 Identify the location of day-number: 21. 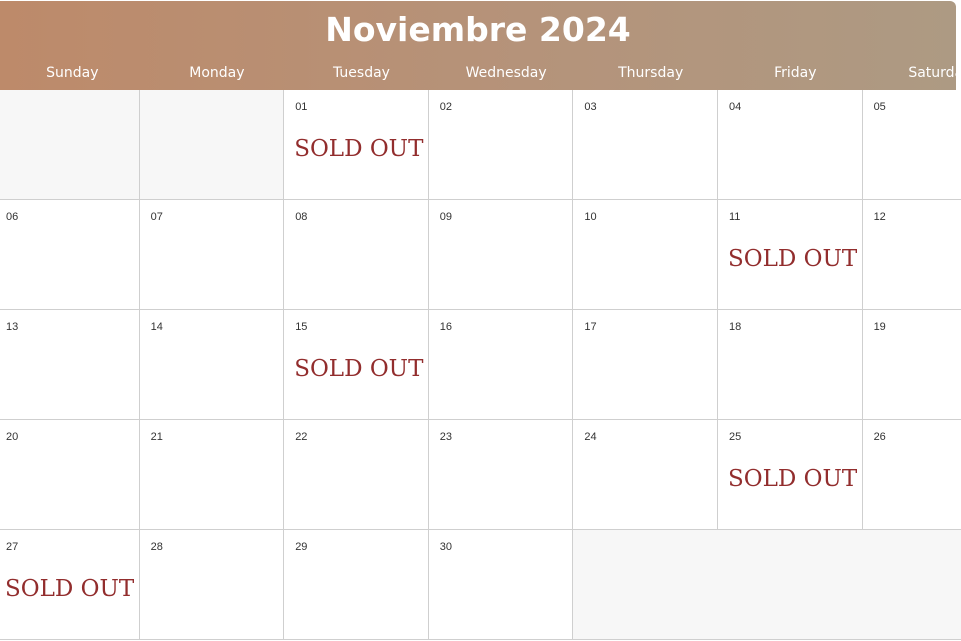
(156, 437).